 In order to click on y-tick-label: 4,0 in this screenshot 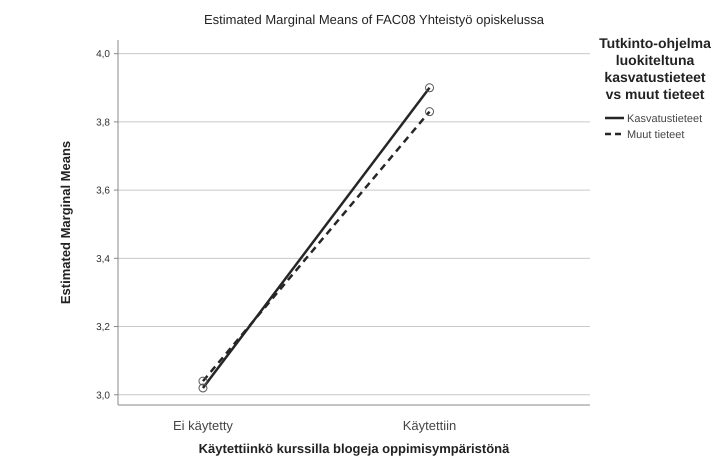, I will do `click(103, 54)`.